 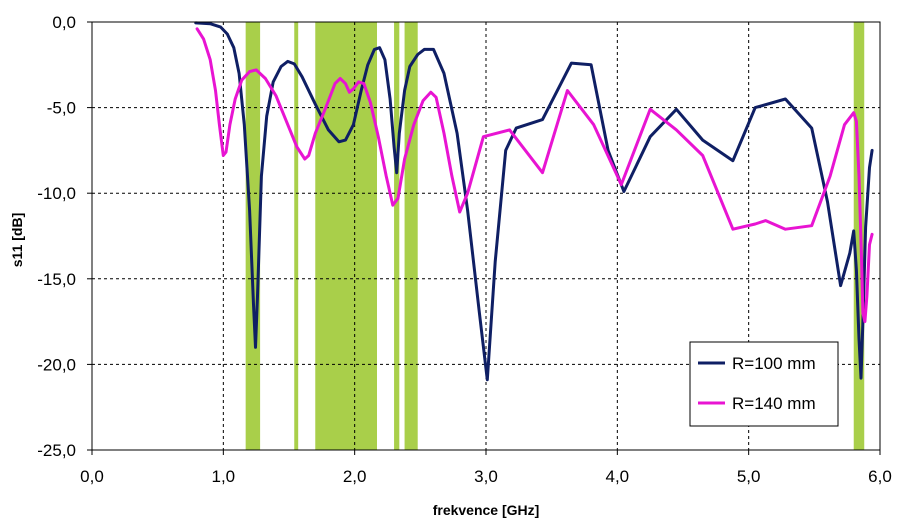 What do you see at coordinates (618, 476) in the screenshot?
I see `x-tick-label-4: 4,0` at bounding box center [618, 476].